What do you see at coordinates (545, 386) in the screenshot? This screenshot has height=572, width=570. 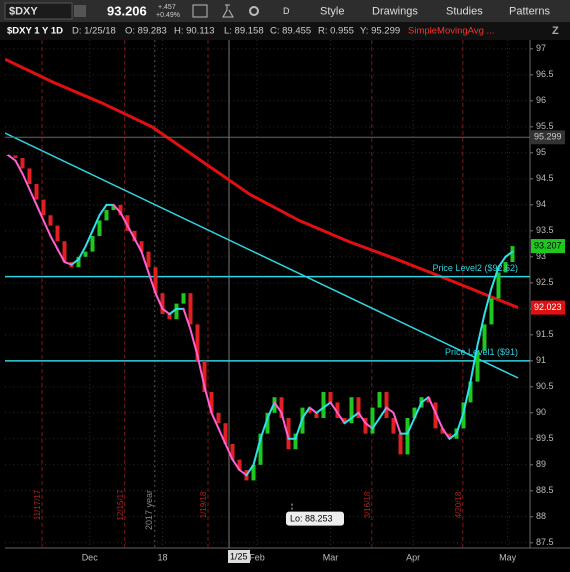 I see `y-tick-label: 90.5` at bounding box center [545, 386].